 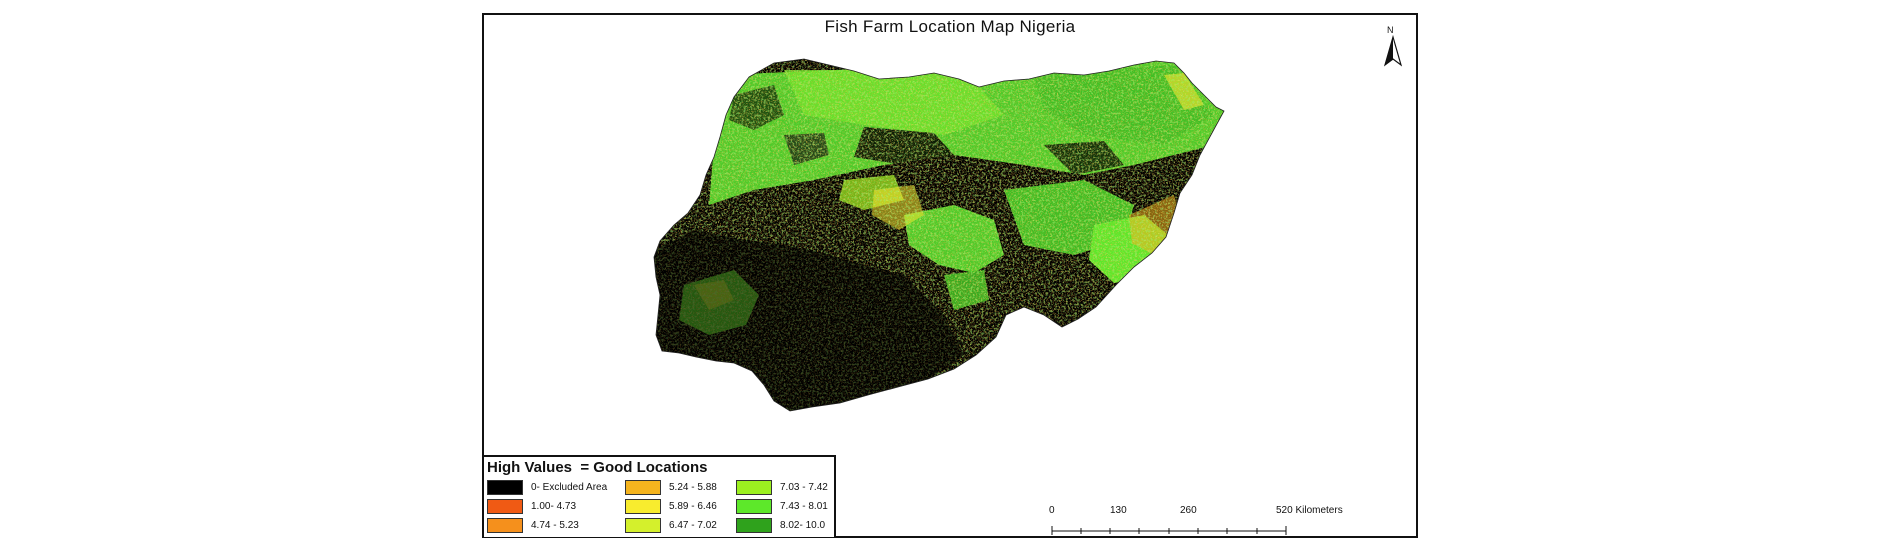 I want to click on legend-label: 6.47 - 7.02, so click(x=693, y=525).